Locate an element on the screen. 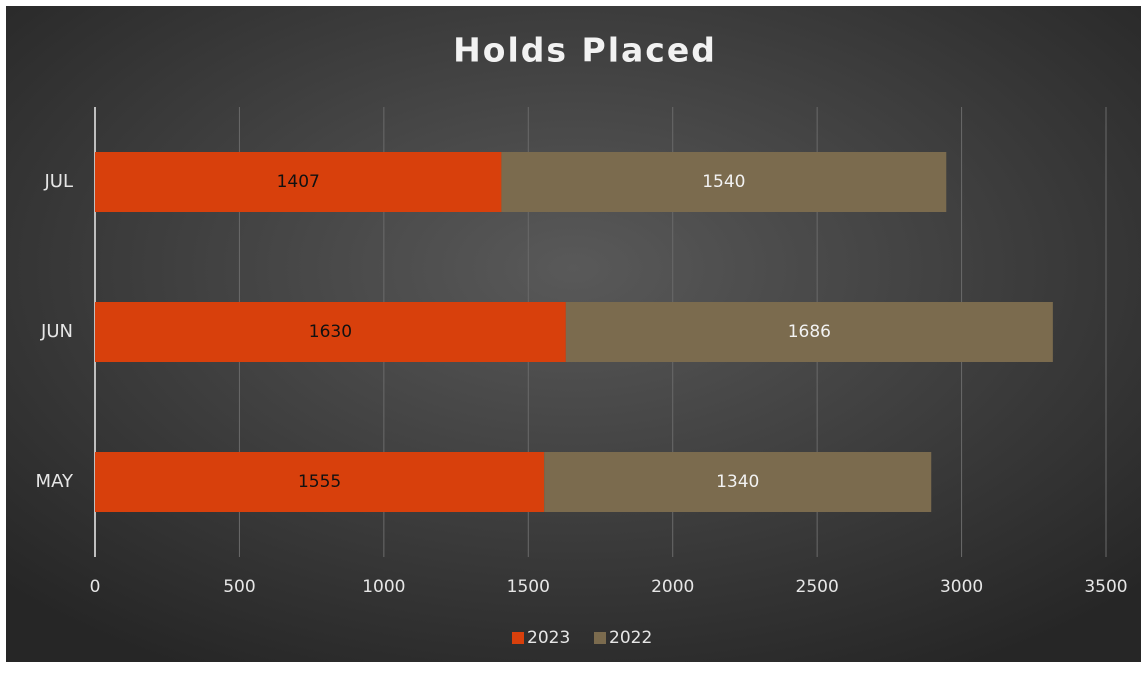  y-tick-label: JUN is located at coordinates (56, 331).